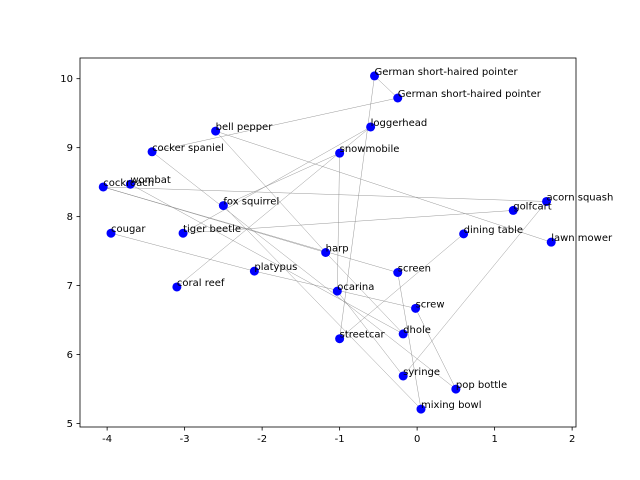  I want to click on x-tick-label: 0, so click(417, 439).